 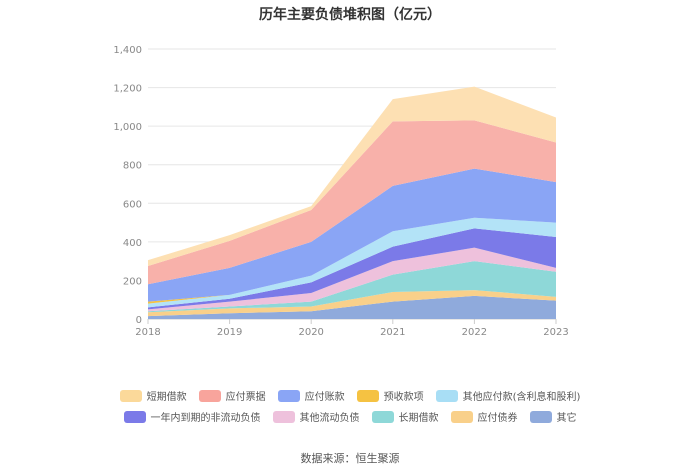 I want to click on y-tick-label: 1,400, so click(x=127, y=50).